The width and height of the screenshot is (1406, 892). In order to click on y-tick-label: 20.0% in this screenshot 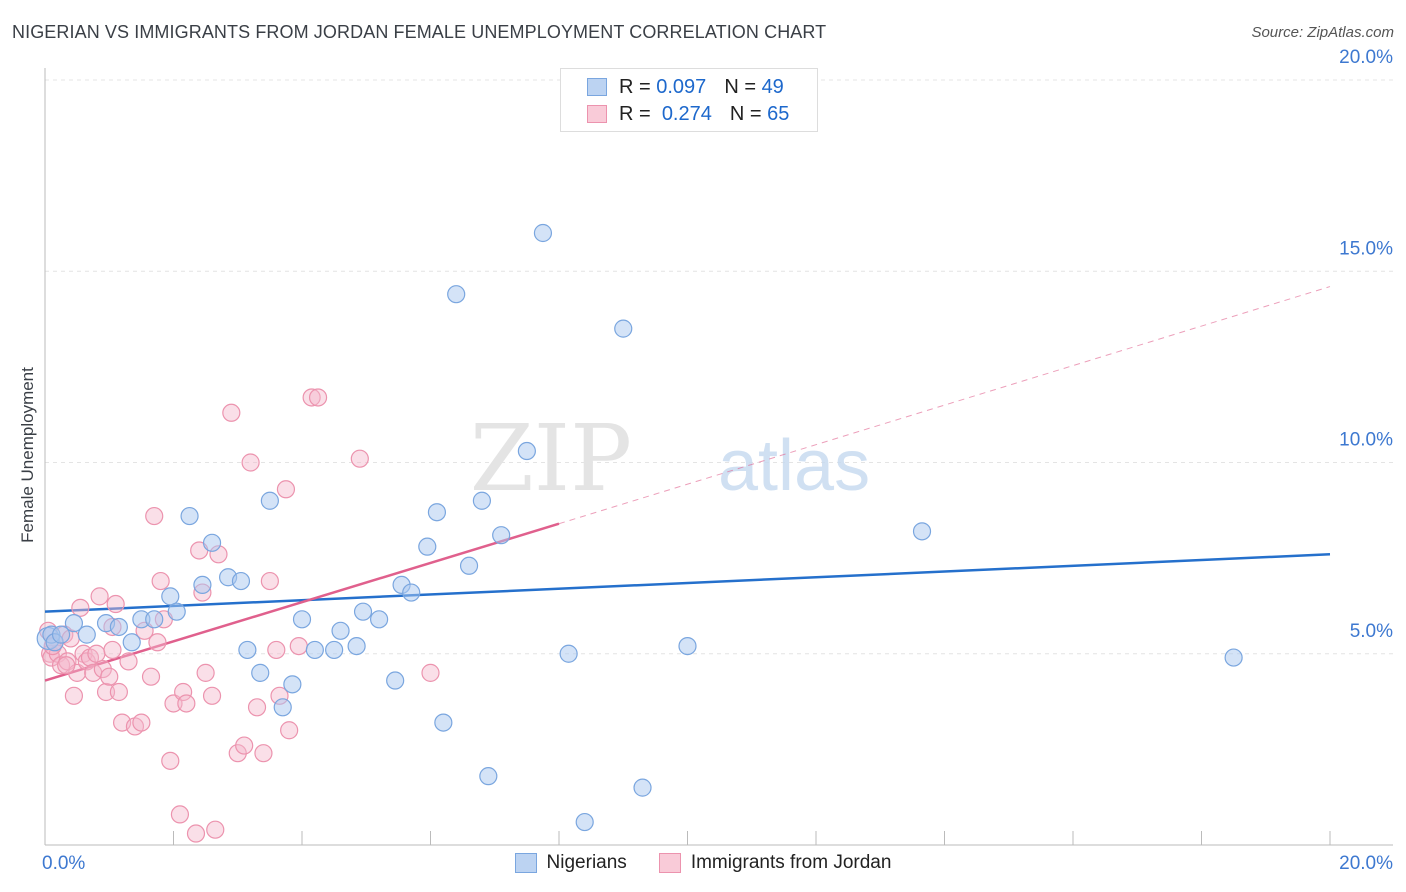, I will do `click(1366, 57)`.